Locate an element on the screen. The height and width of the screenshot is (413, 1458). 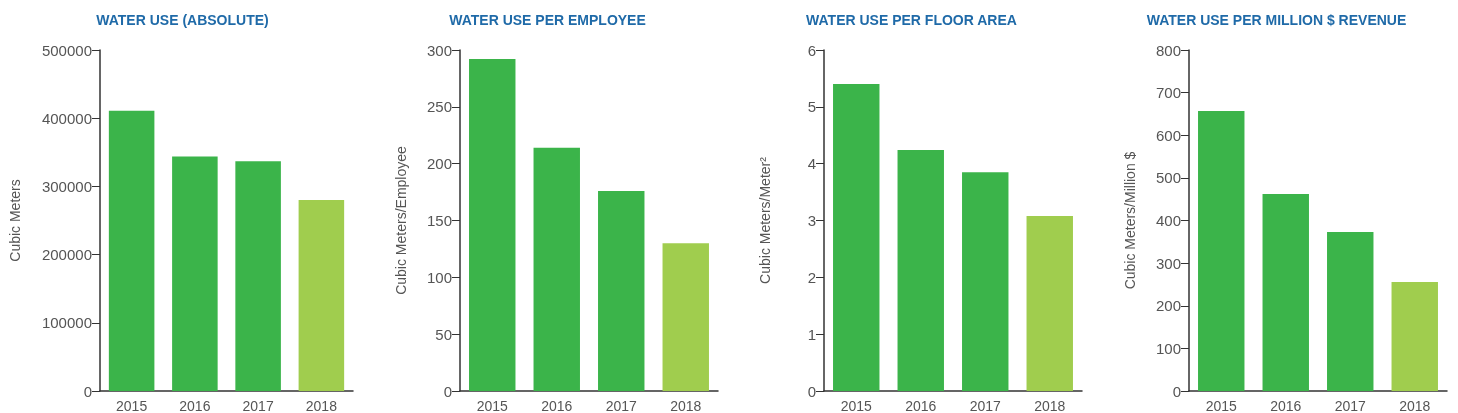
y-tick-label: 2 is located at coordinates (811, 277).